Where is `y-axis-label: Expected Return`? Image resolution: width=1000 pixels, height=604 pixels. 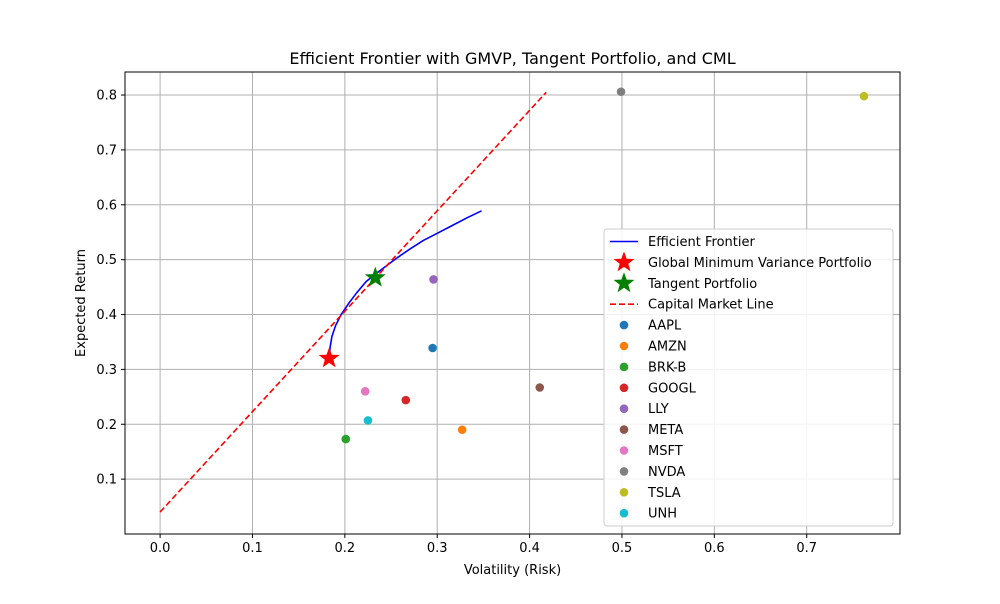 y-axis-label: Expected Return is located at coordinates (81, 303).